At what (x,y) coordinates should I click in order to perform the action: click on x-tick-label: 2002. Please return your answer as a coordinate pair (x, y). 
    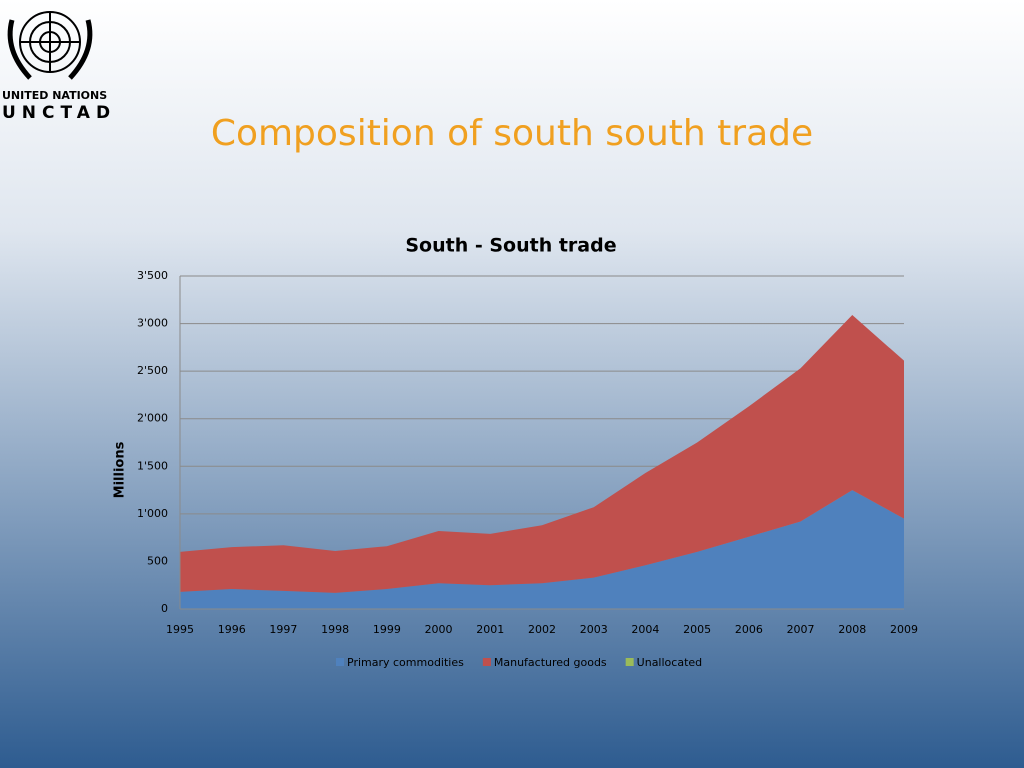
    Looking at the image, I should click on (542, 629).